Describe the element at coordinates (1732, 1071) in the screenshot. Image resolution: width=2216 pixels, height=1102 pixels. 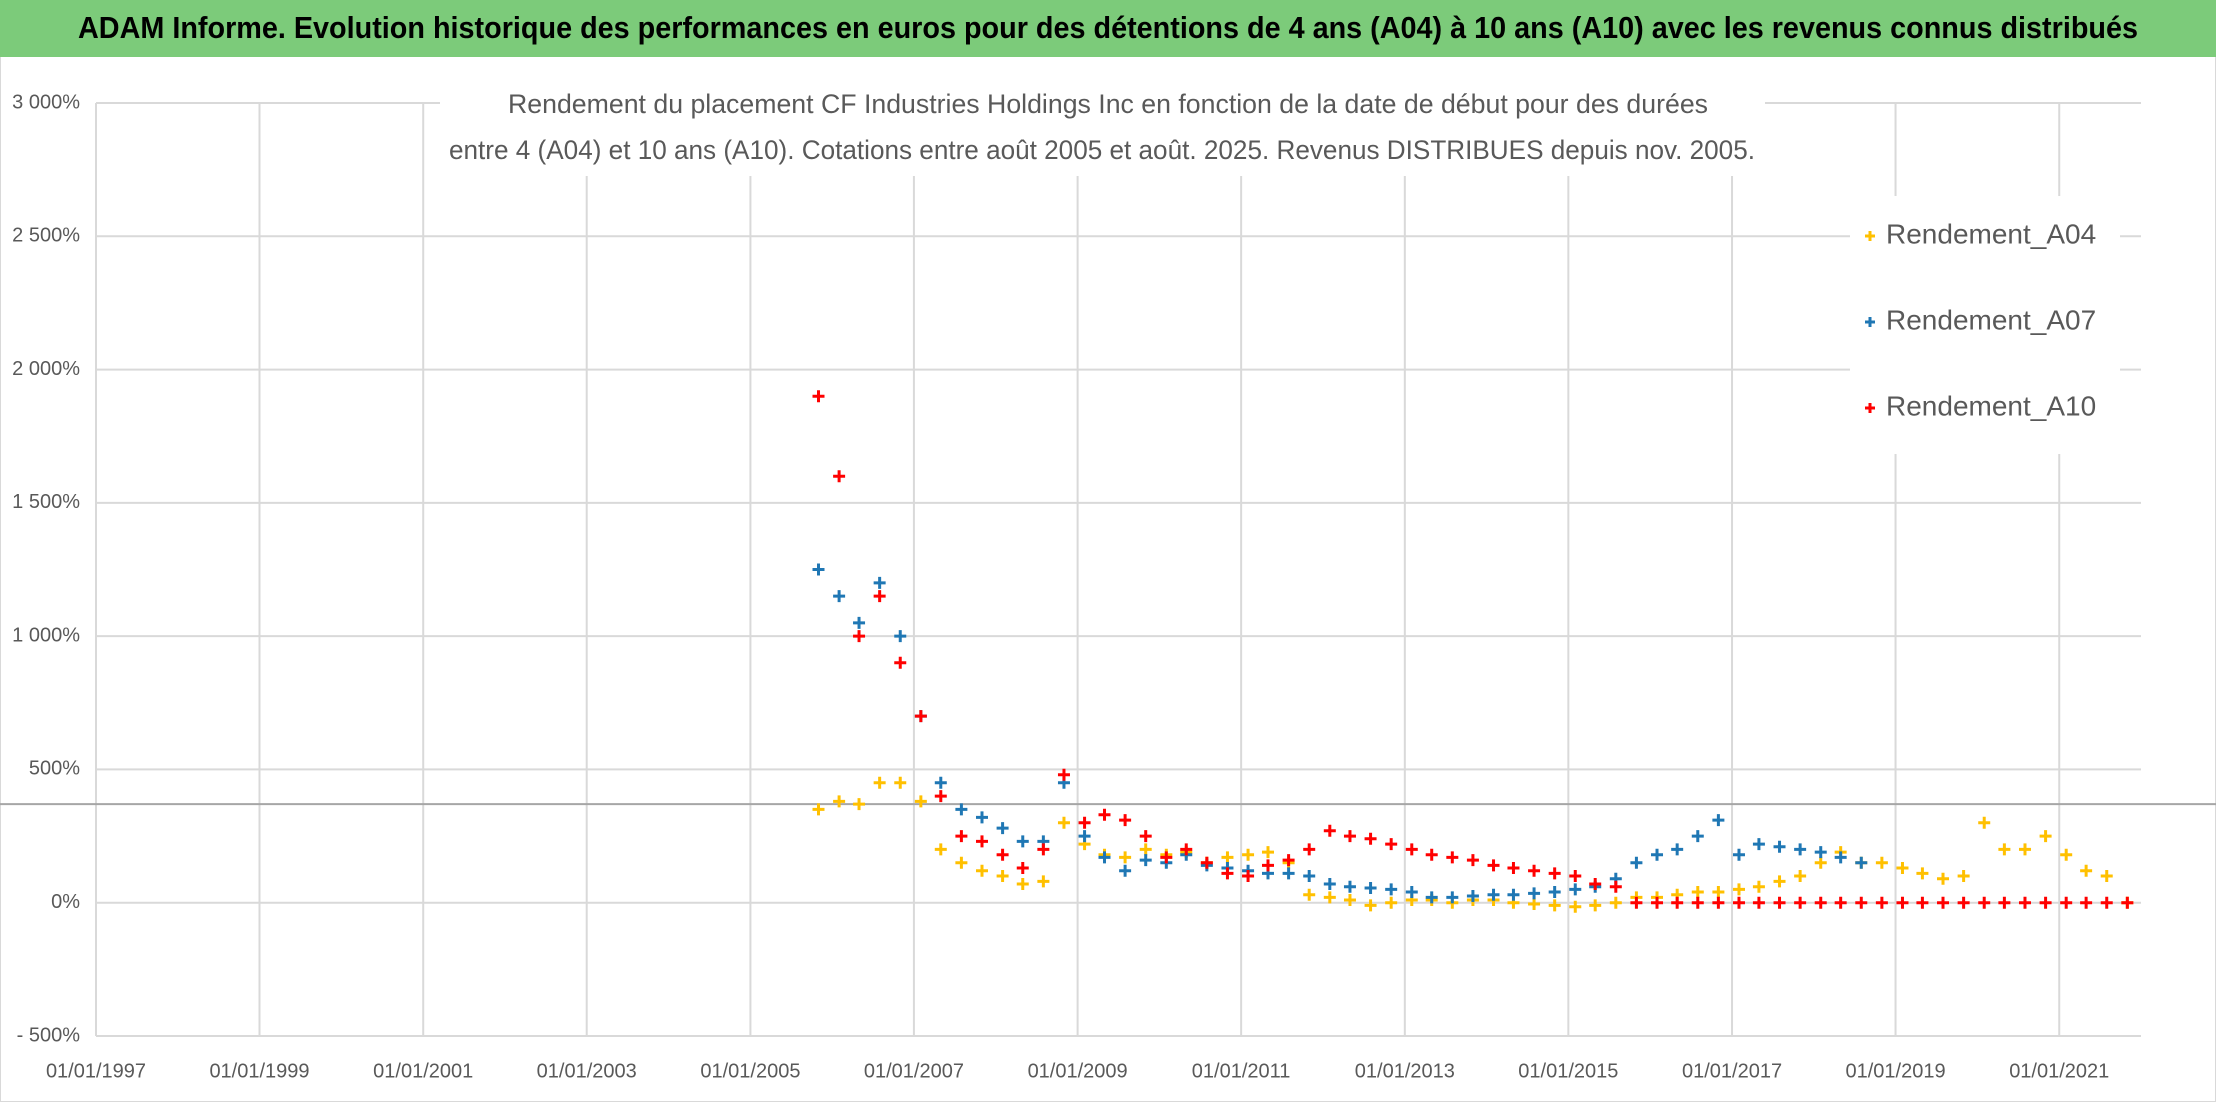
I see `x-tick-label: 01/01/2017` at that location.